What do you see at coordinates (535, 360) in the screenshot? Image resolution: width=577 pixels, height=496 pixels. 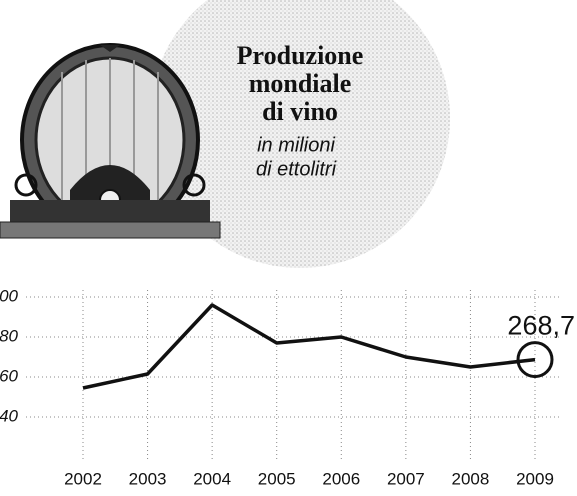 I see `highlight-marker` at bounding box center [535, 360].